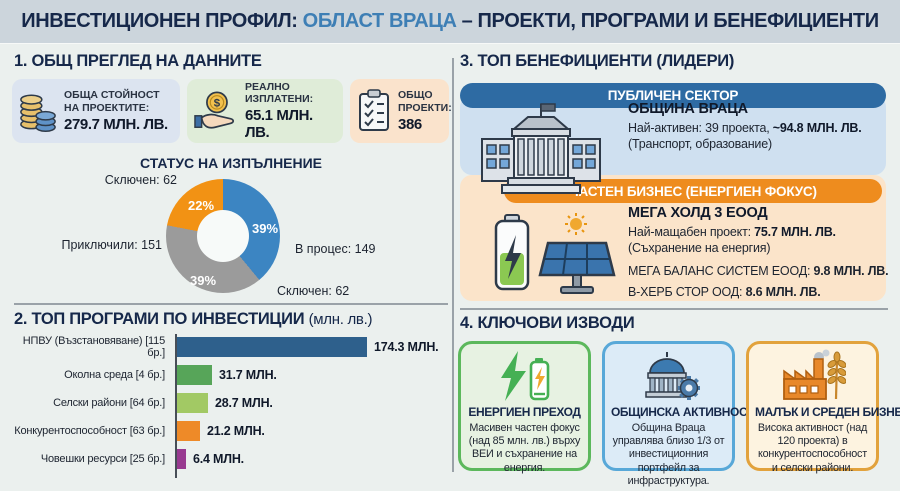  Describe the element at coordinates (524, 412) in the screenshot. I see `insight-card-title: ЕНЕРГИЕН ПРЕХОД` at that location.